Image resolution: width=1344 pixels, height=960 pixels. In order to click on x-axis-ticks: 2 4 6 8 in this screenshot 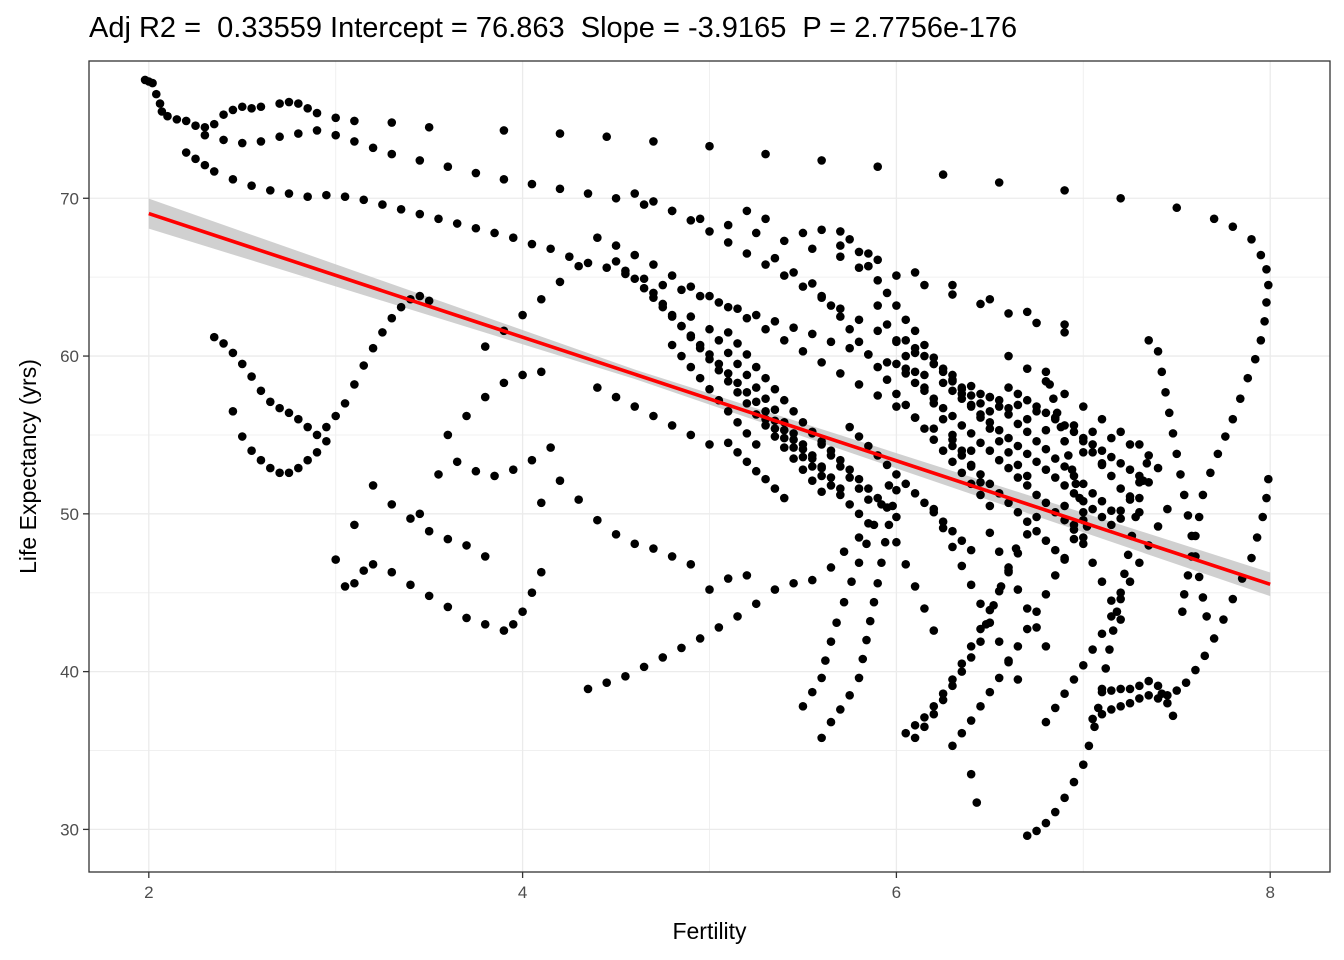, I will do `click(709, 887)`.